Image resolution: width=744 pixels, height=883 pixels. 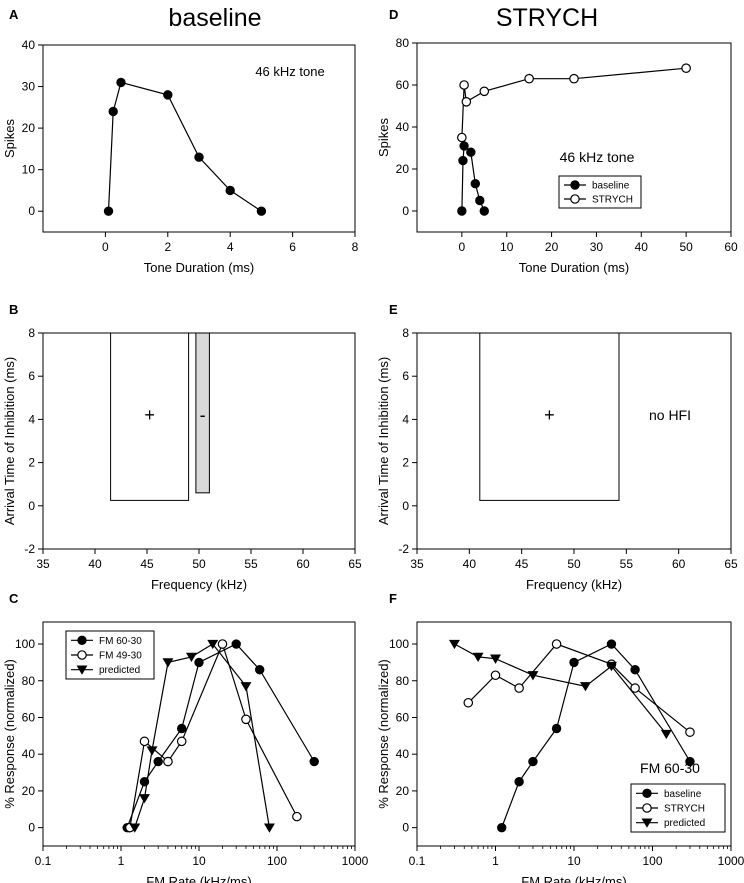 I want to click on header-baseline: baseline, so click(x=214, y=18).